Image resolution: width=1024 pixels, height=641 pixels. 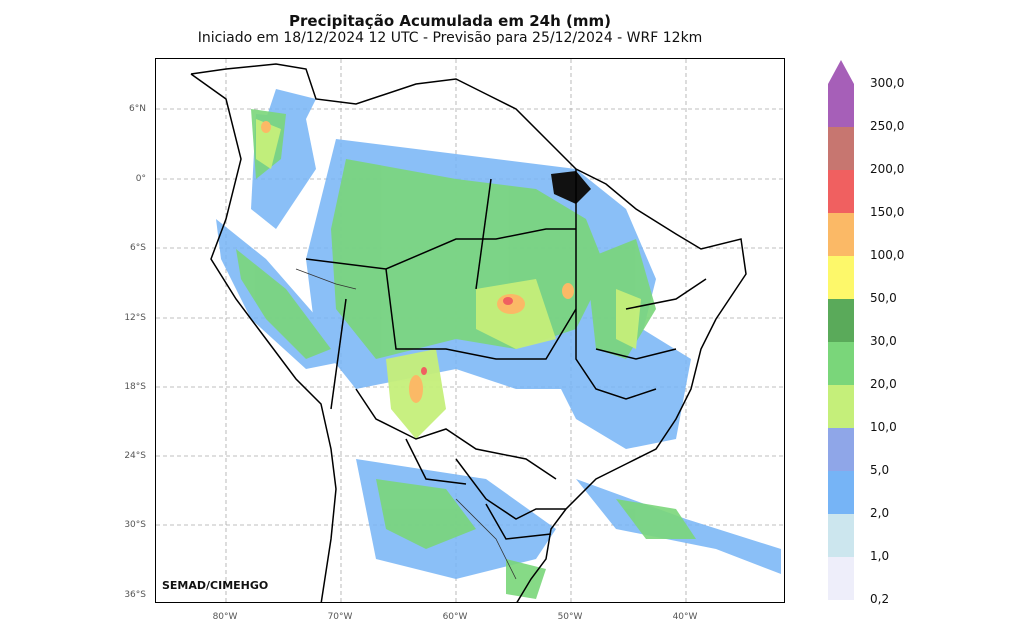 What do you see at coordinates (137, 109) in the screenshot?
I see `lat-tick-label: 6°N` at bounding box center [137, 109].